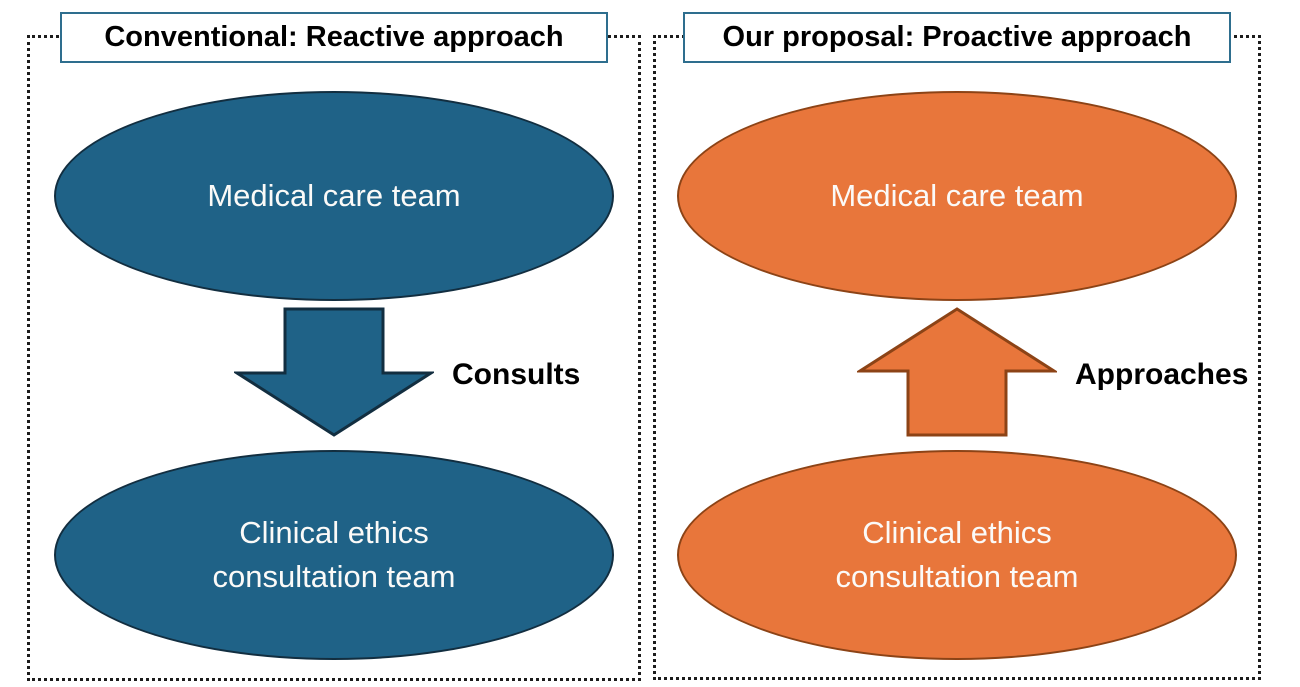  I want to click on ellipse-clinical-ethics-team-proposal: Clinical ethics consultation team, so click(957, 555).